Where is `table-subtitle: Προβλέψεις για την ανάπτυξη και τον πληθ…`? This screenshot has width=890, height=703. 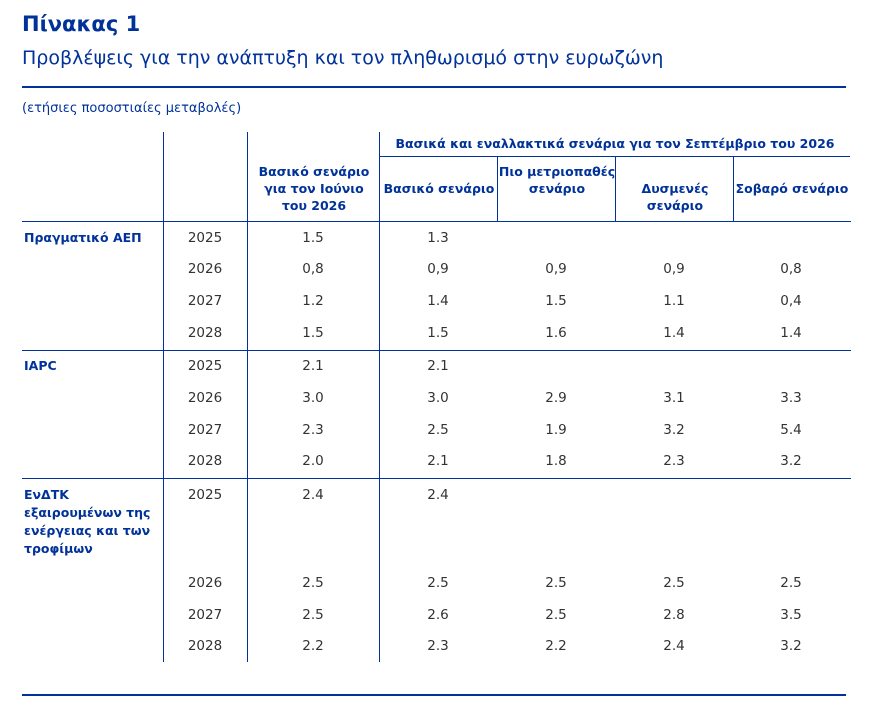 table-subtitle: Προβλέψεις για την ανάπτυξη και τον πληθ… is located at coordinates (343, 58).